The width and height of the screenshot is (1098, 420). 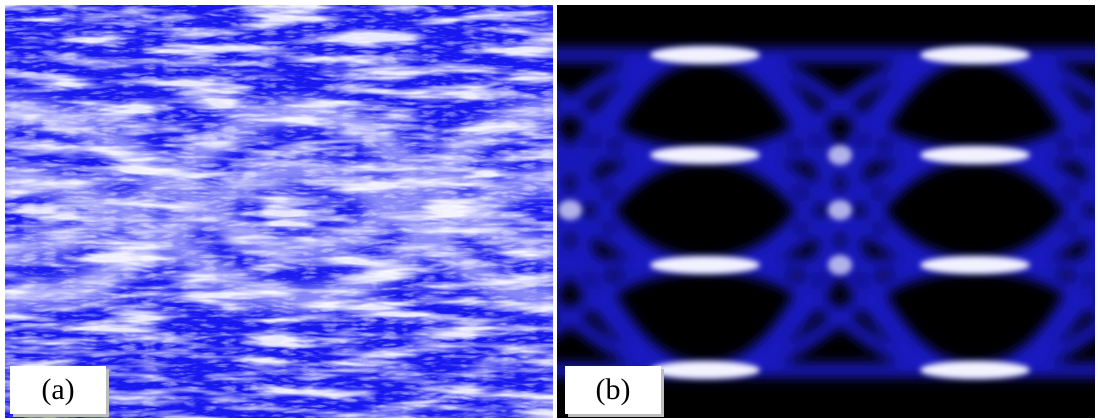 I want to click on panel-label: (b), so click(x=613, y=390).